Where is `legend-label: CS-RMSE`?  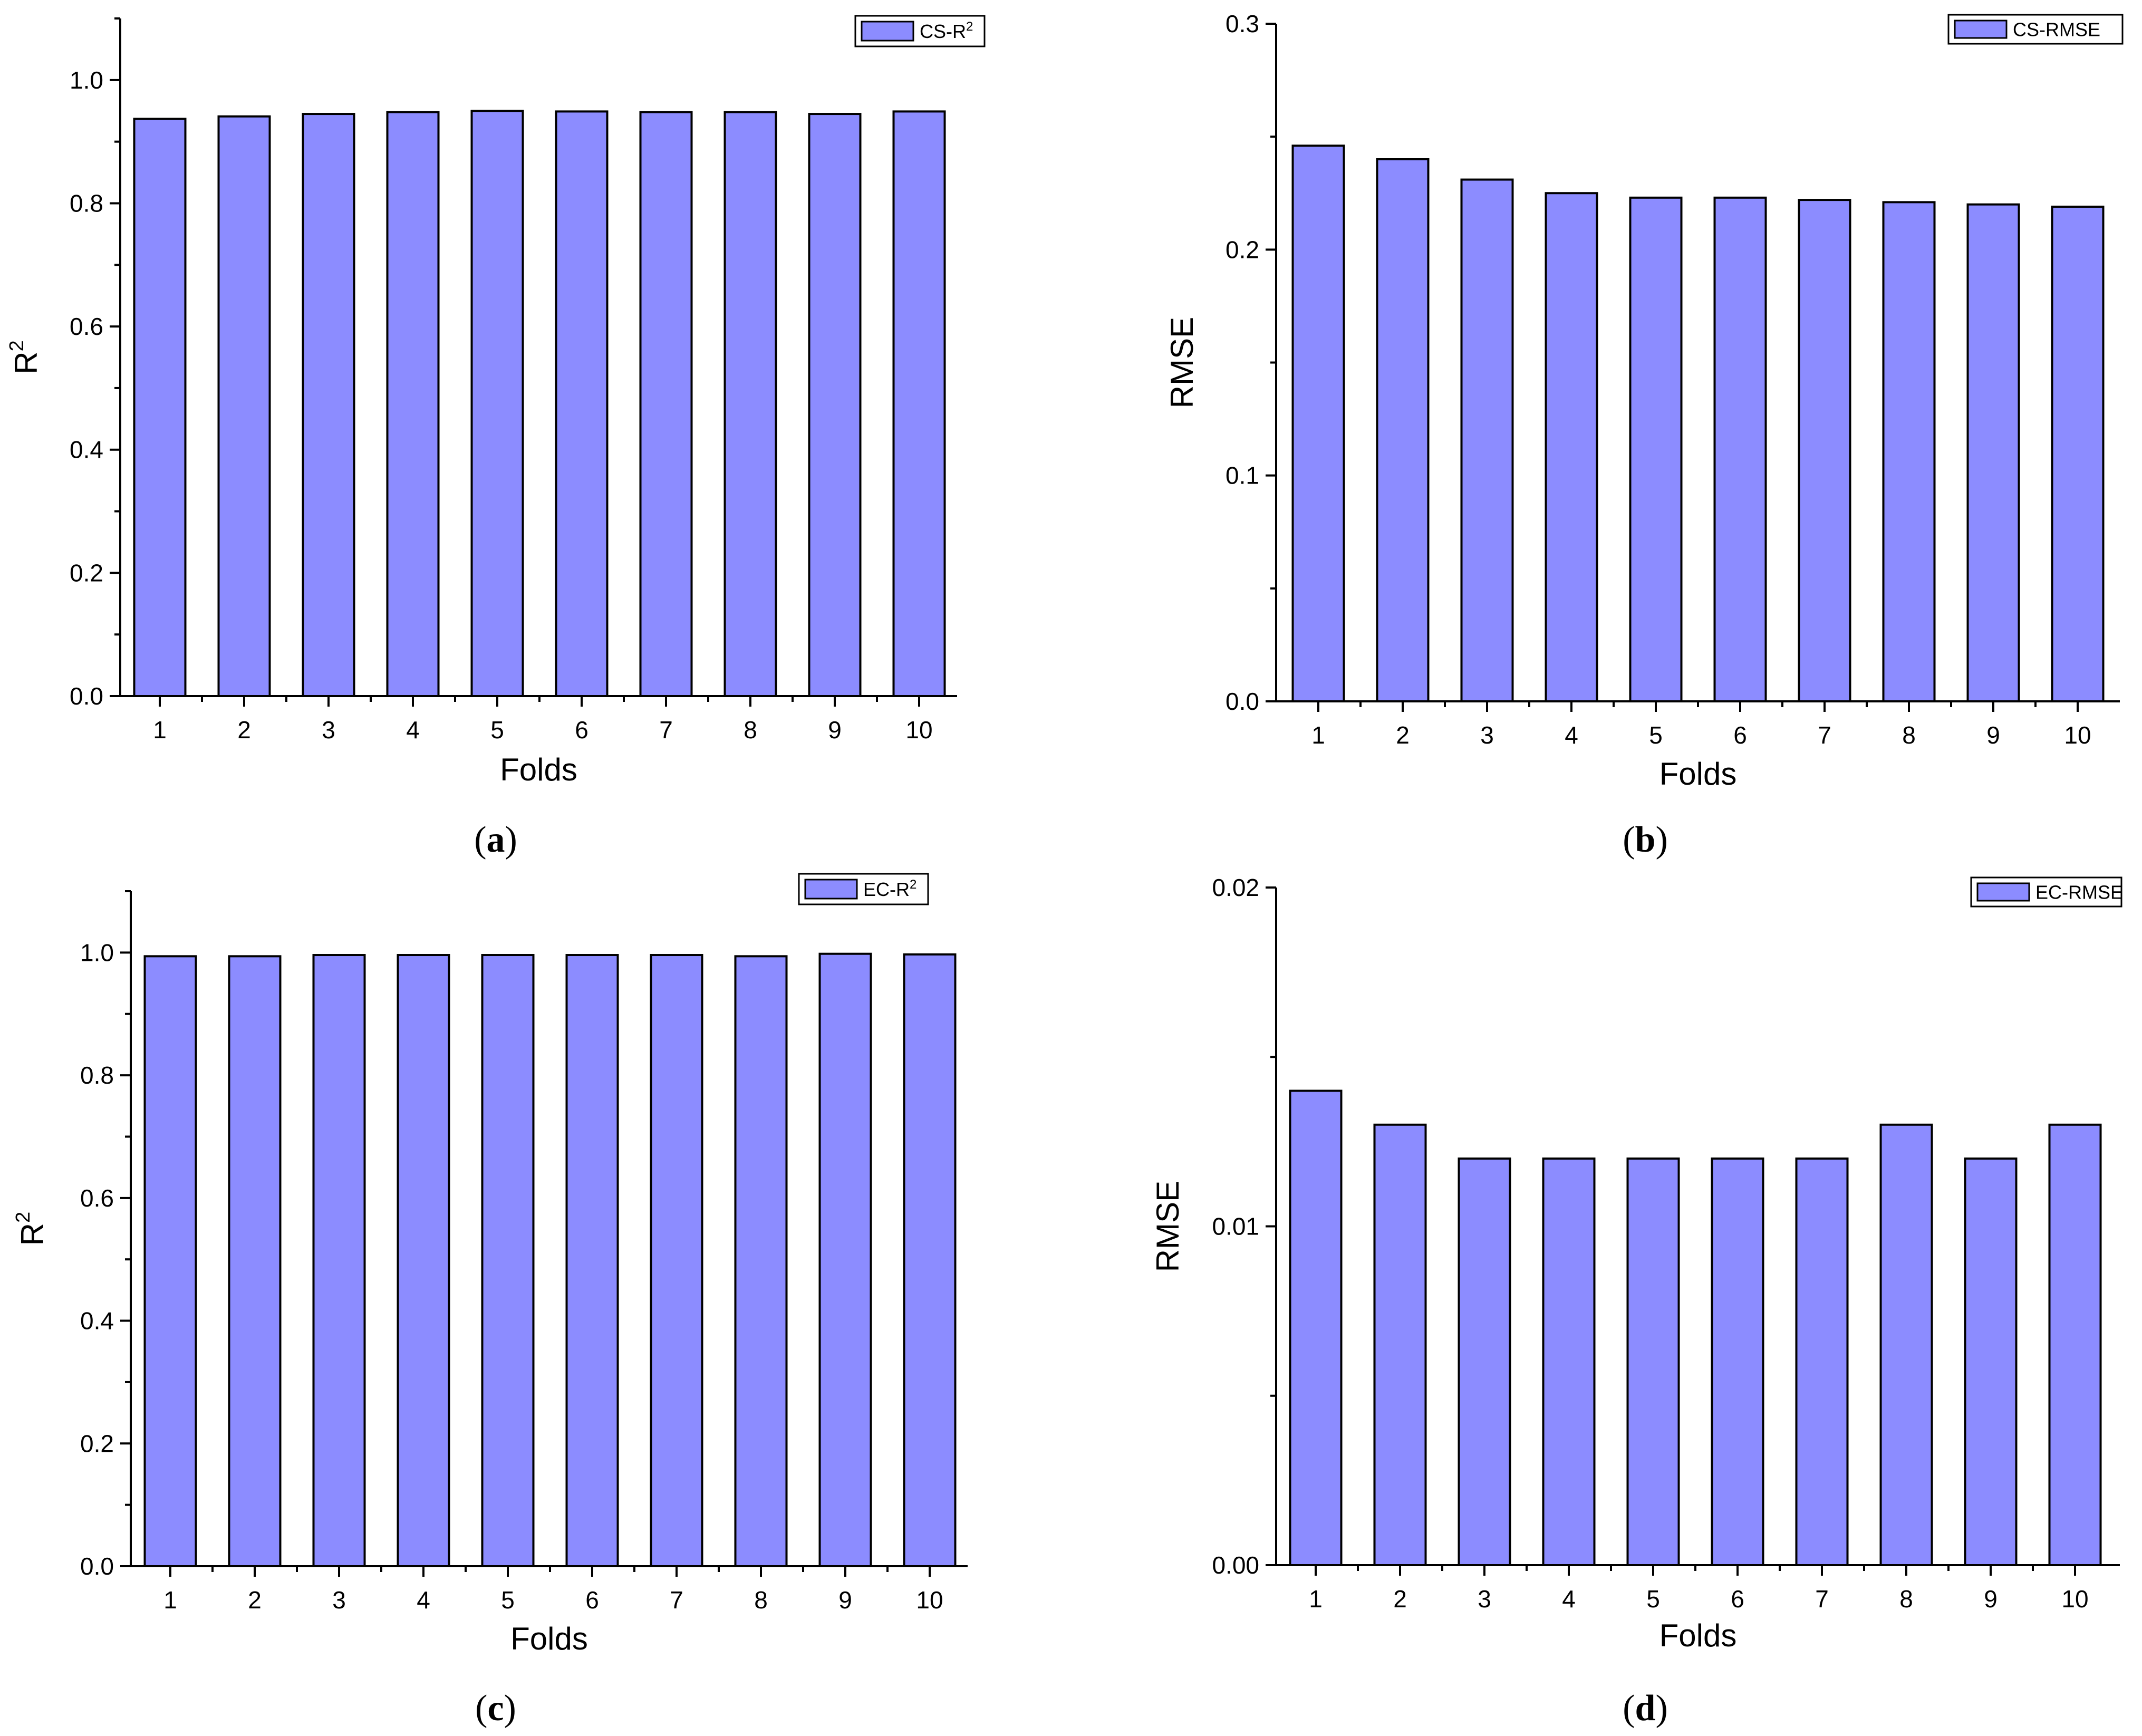
legend-label: CS-RMSE is located at coordinates (2056, 30).